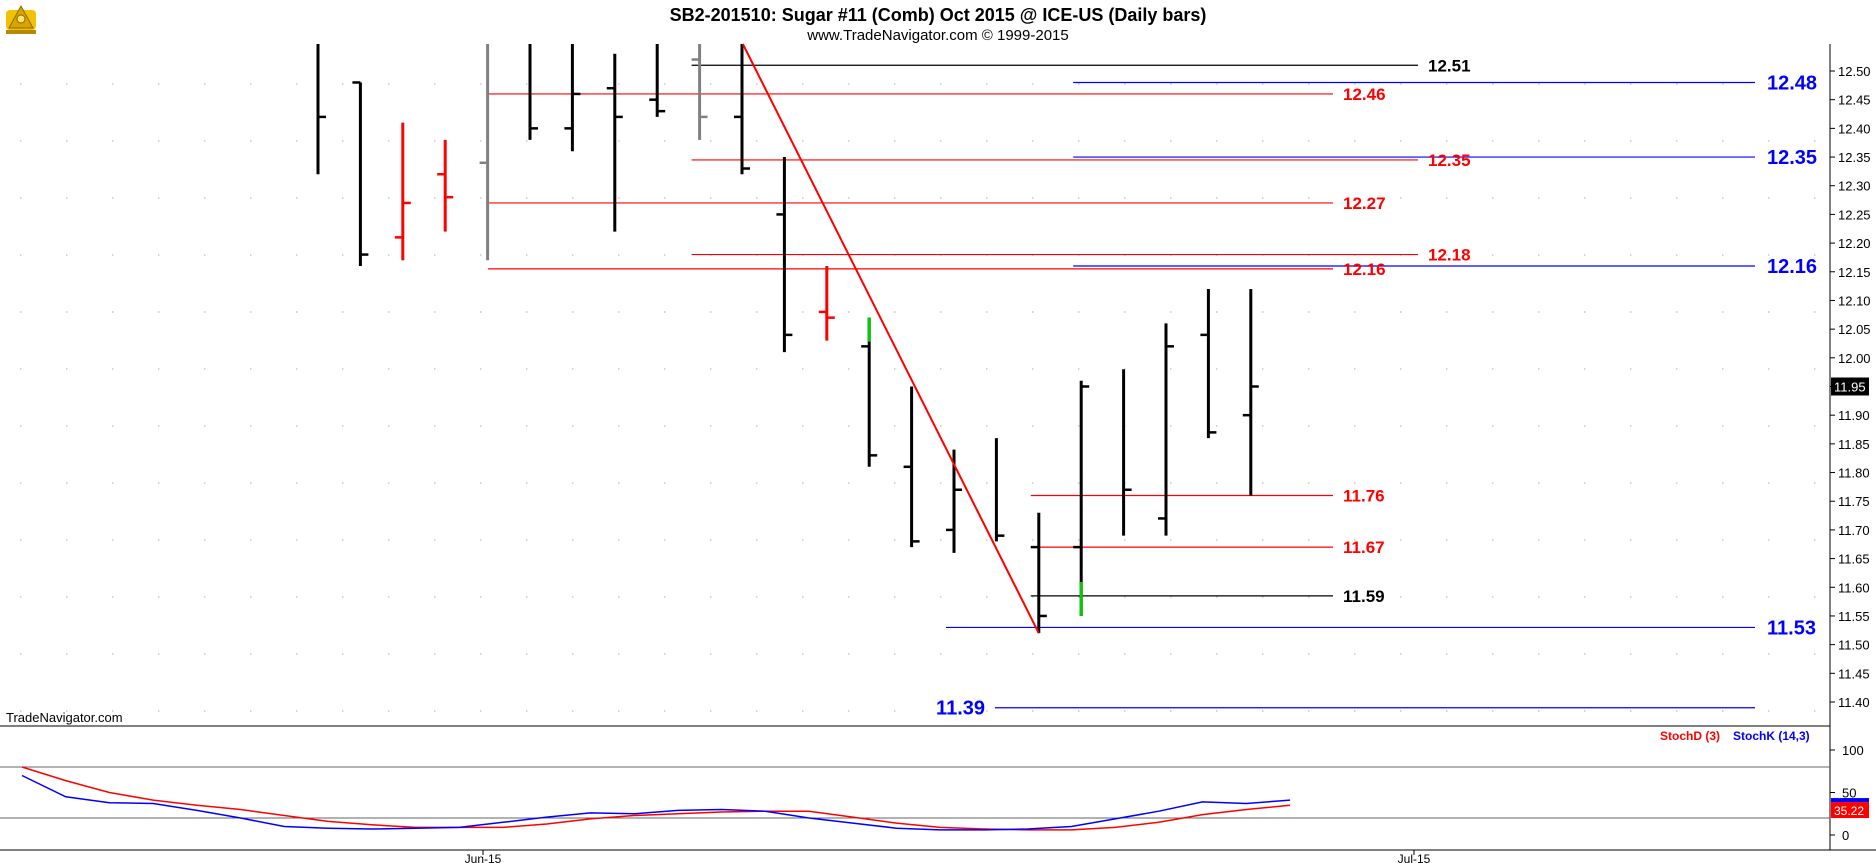 This screenshot has height=863, width=1876. What do you see at coordinates (937, 35) in the screenshot?
I see `chart-subtitle: www.TradeNavigator.com © 1999-2015` at bounding box center [937, 35].